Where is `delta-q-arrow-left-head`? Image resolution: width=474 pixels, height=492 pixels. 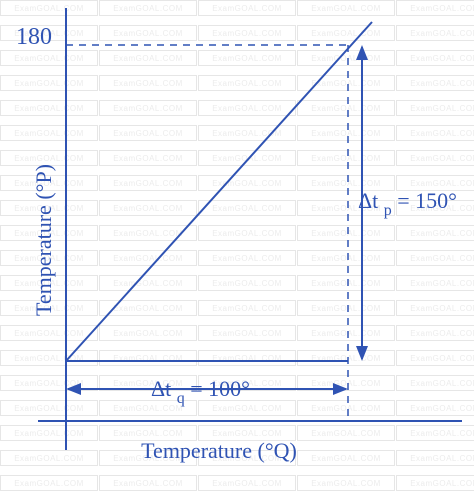
delta-q-arrow-left-head is located at coordinates (73, 389).